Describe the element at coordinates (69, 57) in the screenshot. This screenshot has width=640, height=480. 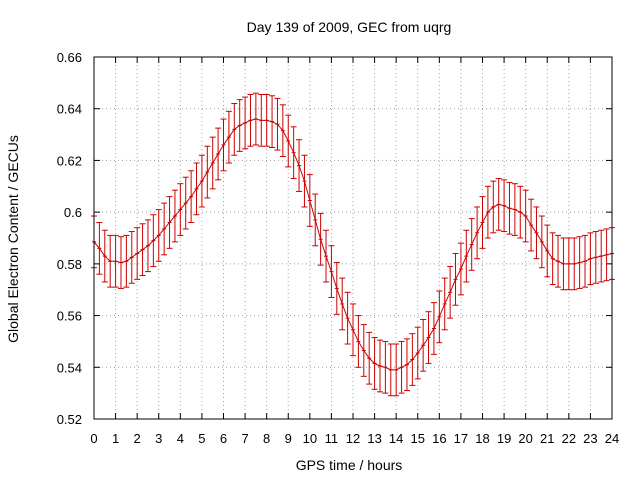
I see `y-tick-label: 0.66` at that location.